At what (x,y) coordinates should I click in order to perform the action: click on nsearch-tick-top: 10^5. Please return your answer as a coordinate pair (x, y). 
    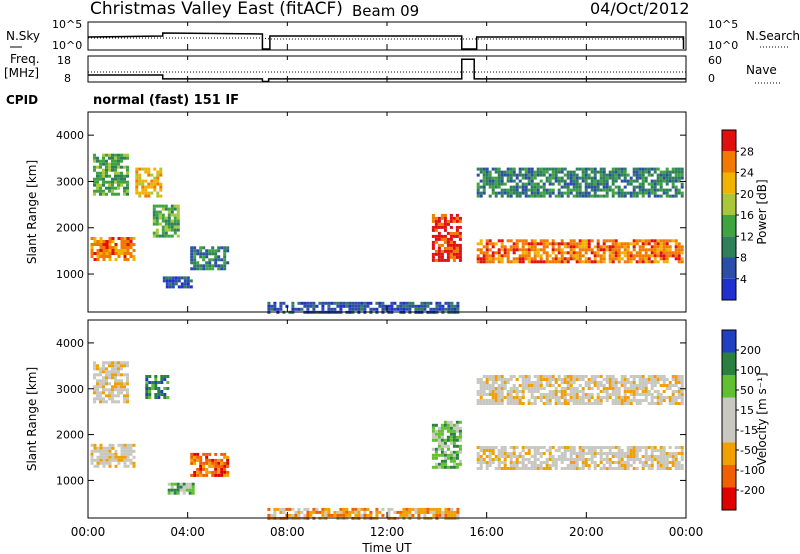
    Looking at the image, I should click on (723, 24).